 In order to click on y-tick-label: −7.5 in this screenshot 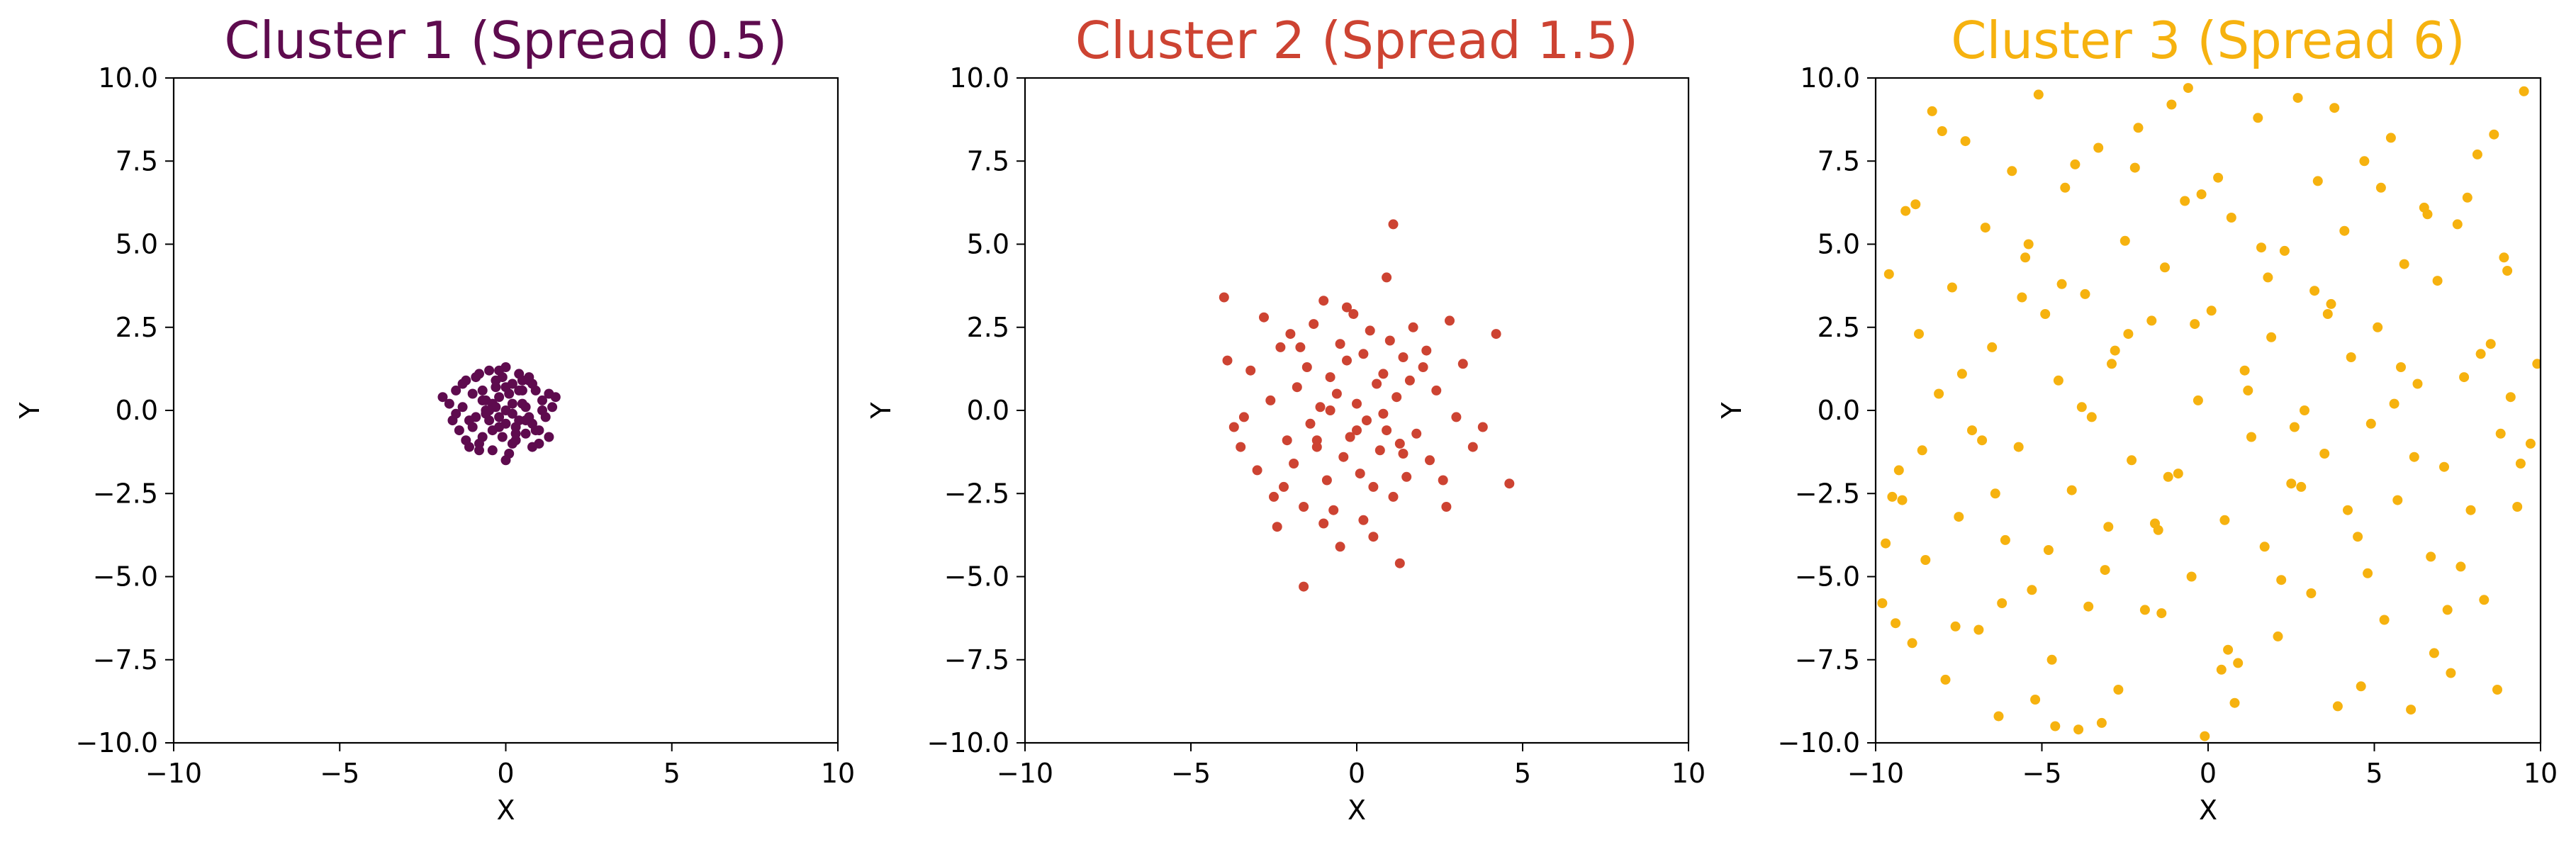, I will do `click(976, 660)`.